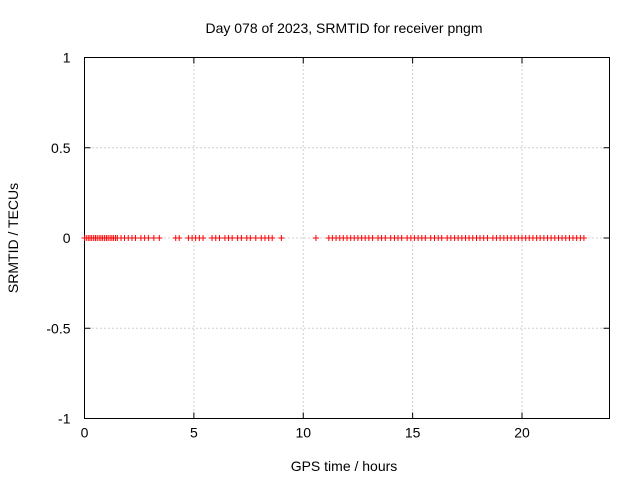 The width and height of the screenshot is (640, 480). What do you see at coordinates (64, 419) in the screenshot?
I see `y-tick-label: -1` at bounding box center [64, 419].